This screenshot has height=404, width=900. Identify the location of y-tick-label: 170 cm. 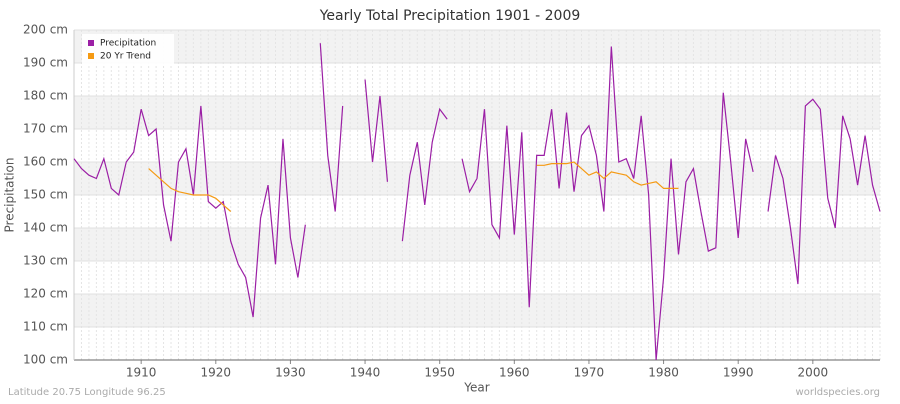
(45, 129).